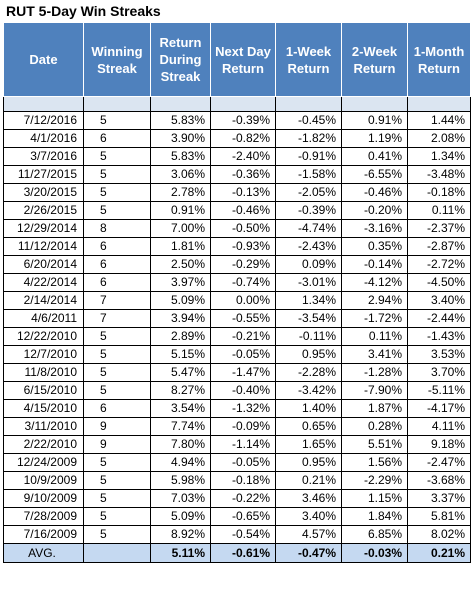 Image resolution: width=473 pixels, height=600 pixels. Describe the element at coordinates (439, 228) in the screenshot. I see `cell-1-month-return: -2.37%` at that location.